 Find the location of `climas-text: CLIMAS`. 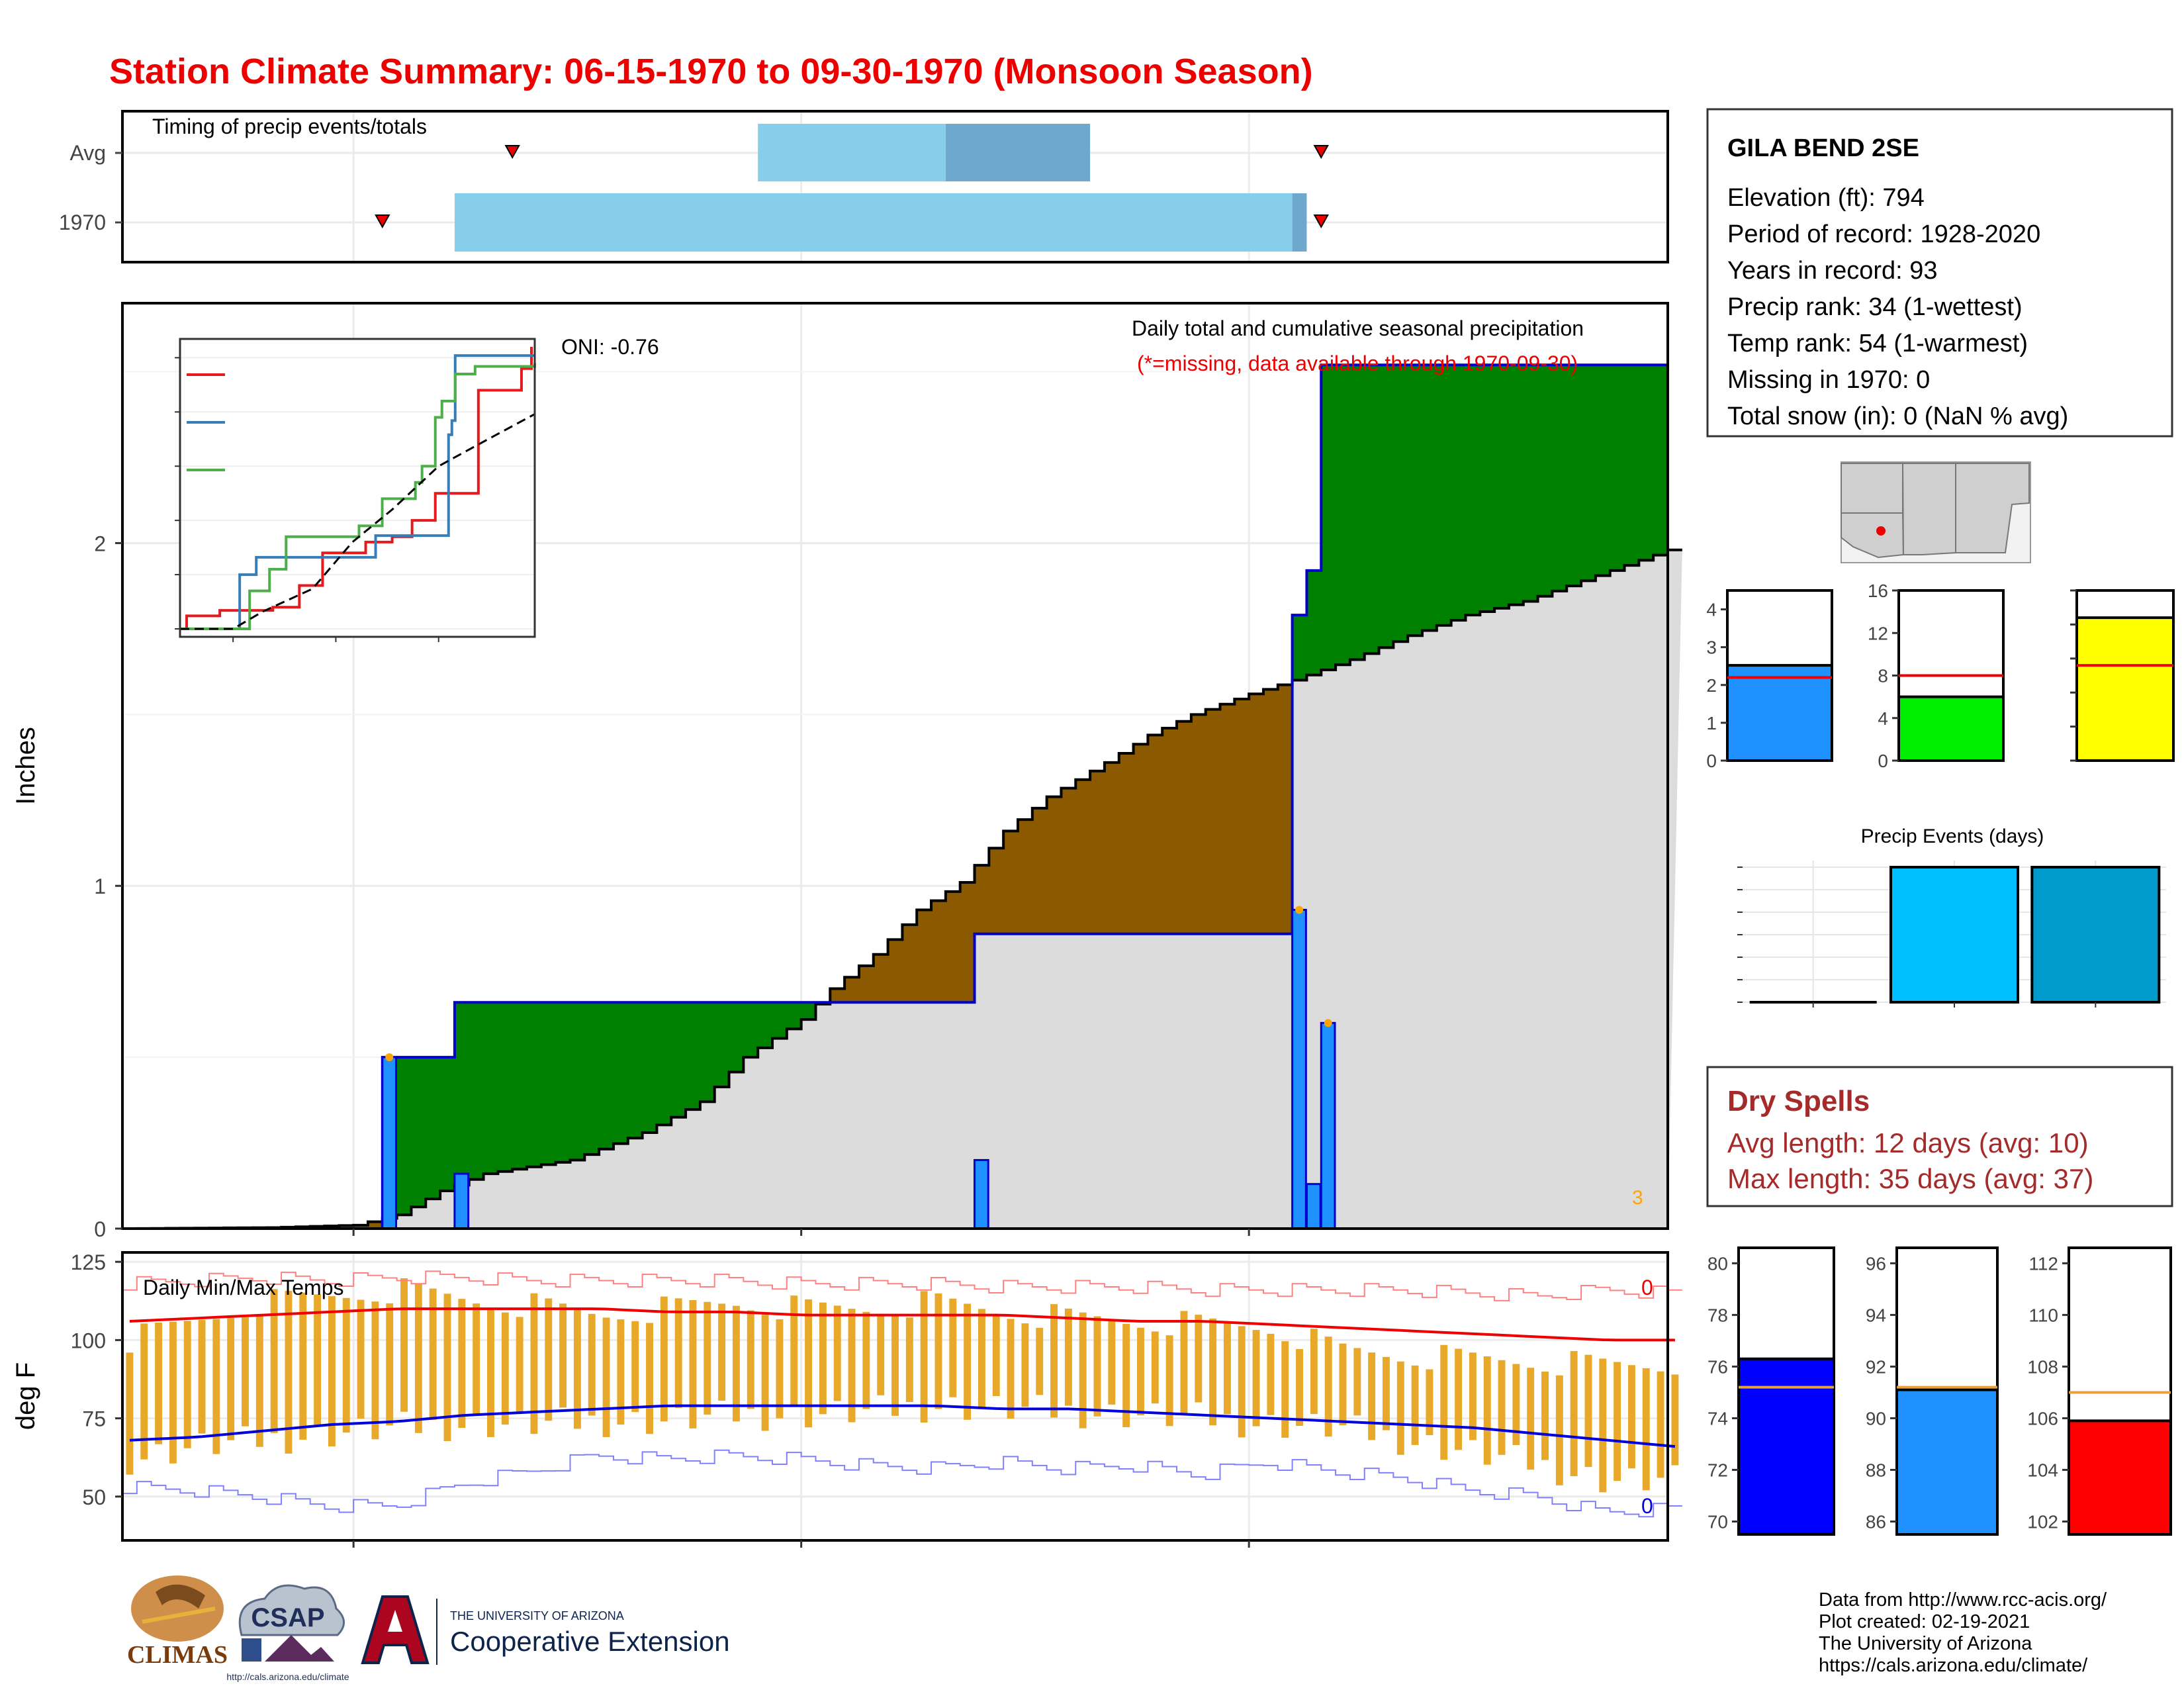

climas-text: CLIMAS is located at coordinates (177, 1655).